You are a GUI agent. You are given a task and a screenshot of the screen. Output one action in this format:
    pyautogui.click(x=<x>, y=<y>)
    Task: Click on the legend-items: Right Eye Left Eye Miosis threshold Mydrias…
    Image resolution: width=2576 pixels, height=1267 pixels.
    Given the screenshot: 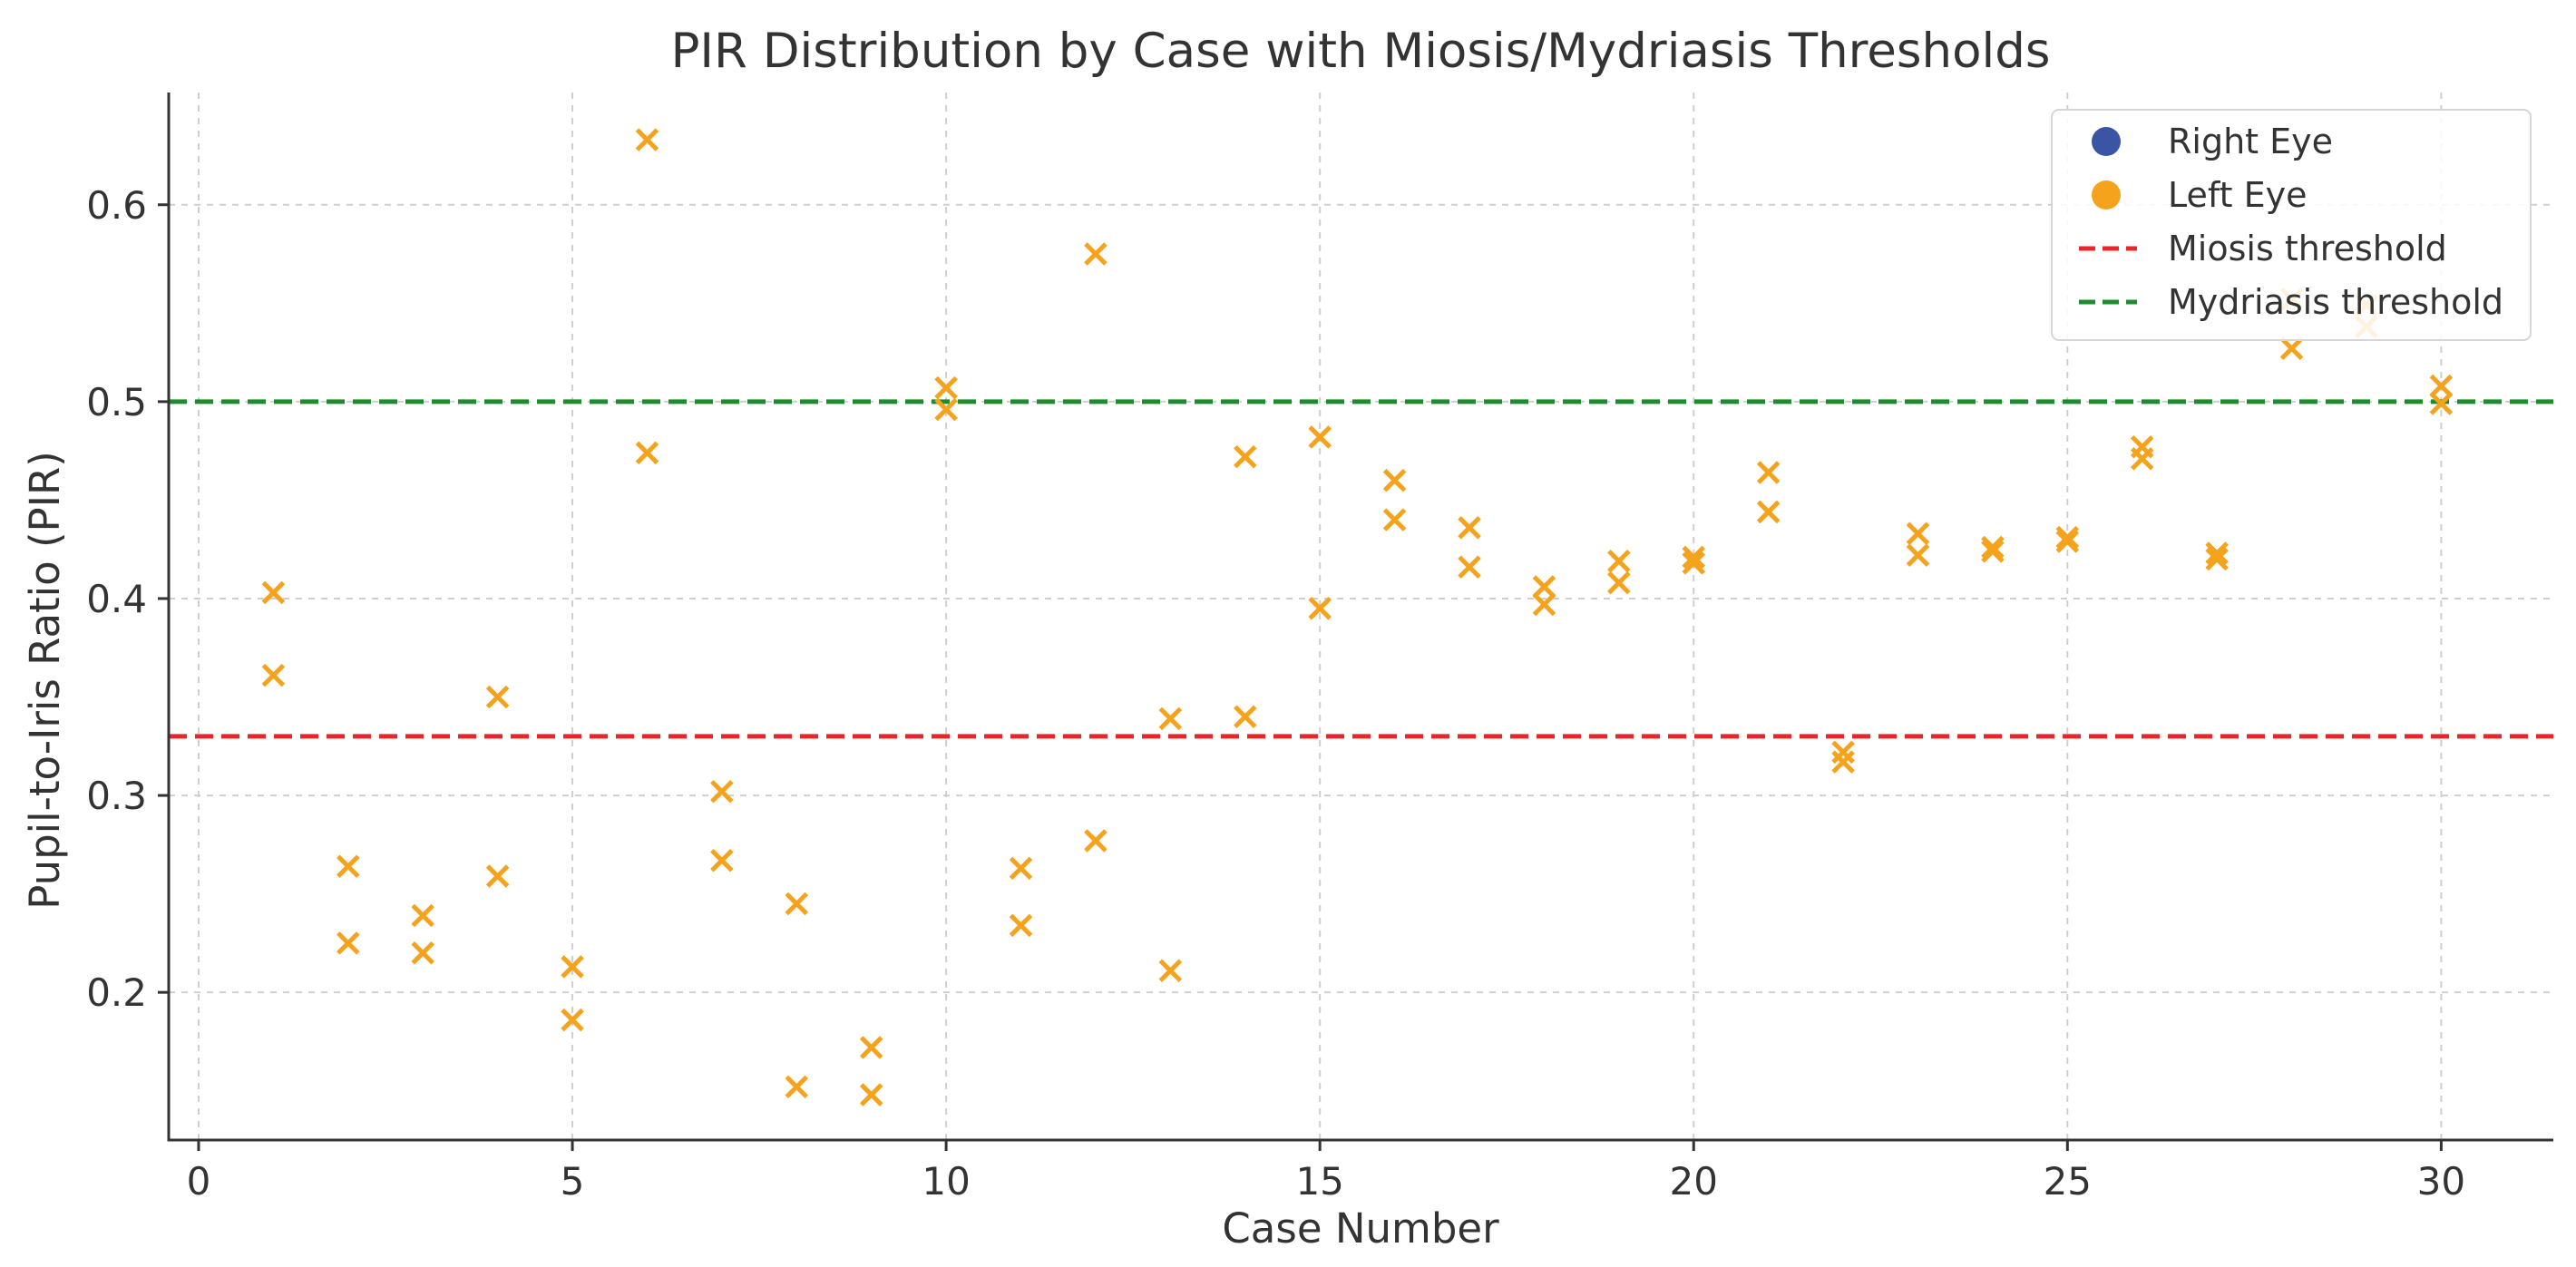 What is the action you would take?
    pyautogui.click(x=2291, y=222)
    